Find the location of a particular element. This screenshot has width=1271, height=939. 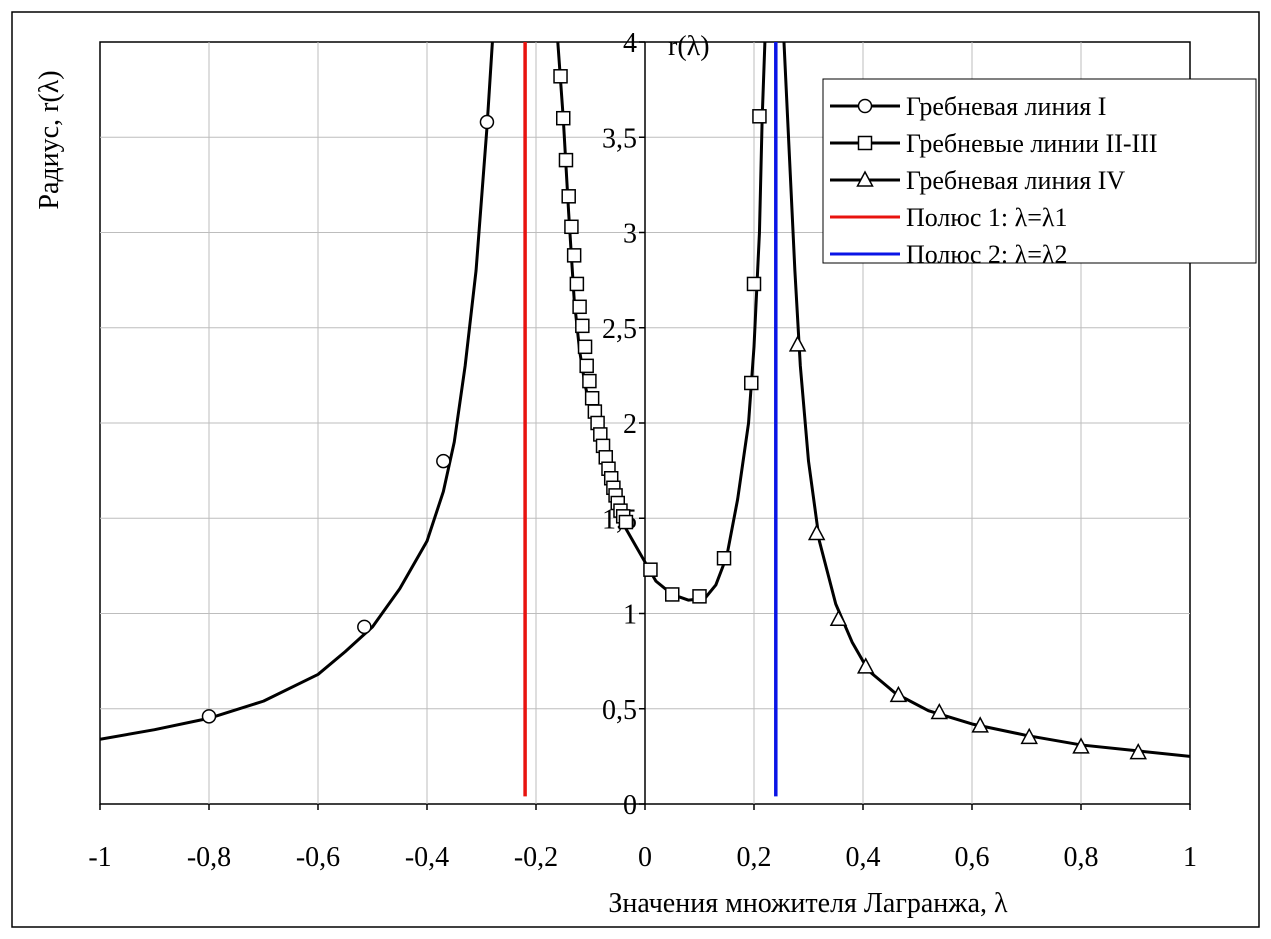

x-axis: -1 -0,8 -0,6 -0,4 -0,2 0 0,2 0,4 0,6 0,8 1 is located at coordinates (642, 838).